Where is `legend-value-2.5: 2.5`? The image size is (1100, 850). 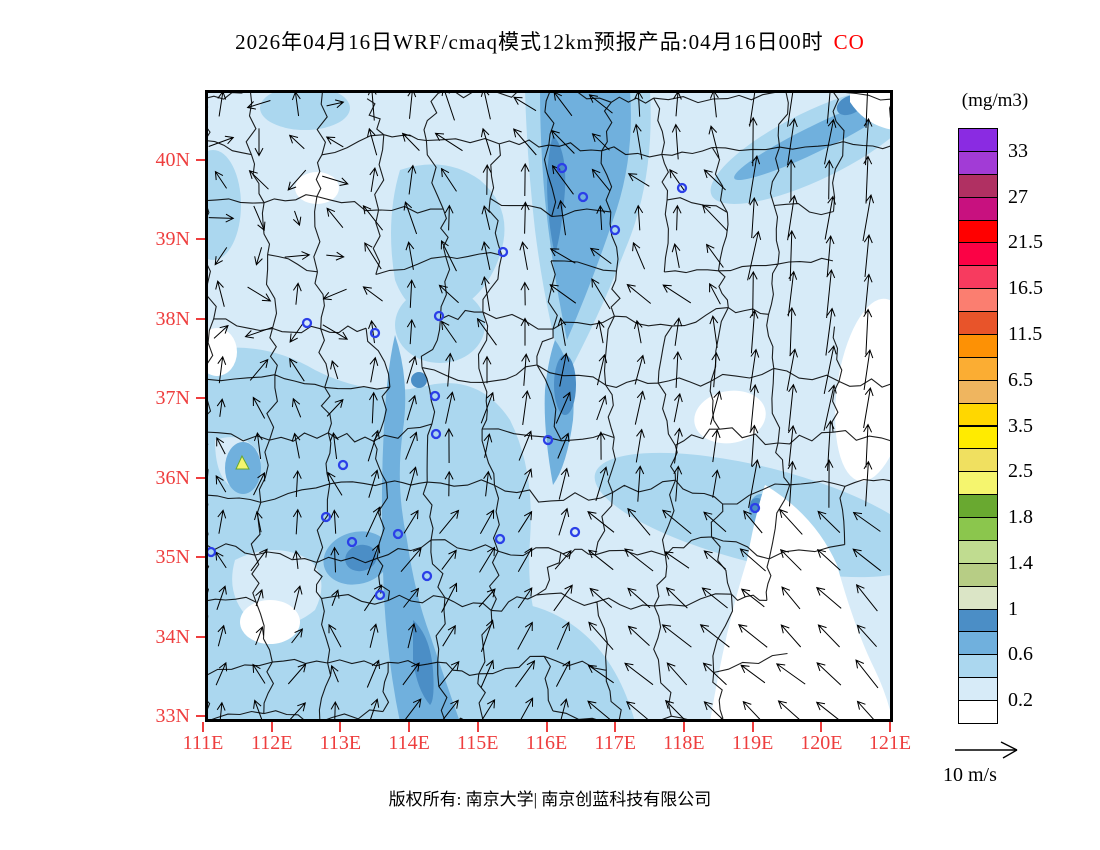 legend-value-2.5: 2.5 is located at coordinates (1020, 471).